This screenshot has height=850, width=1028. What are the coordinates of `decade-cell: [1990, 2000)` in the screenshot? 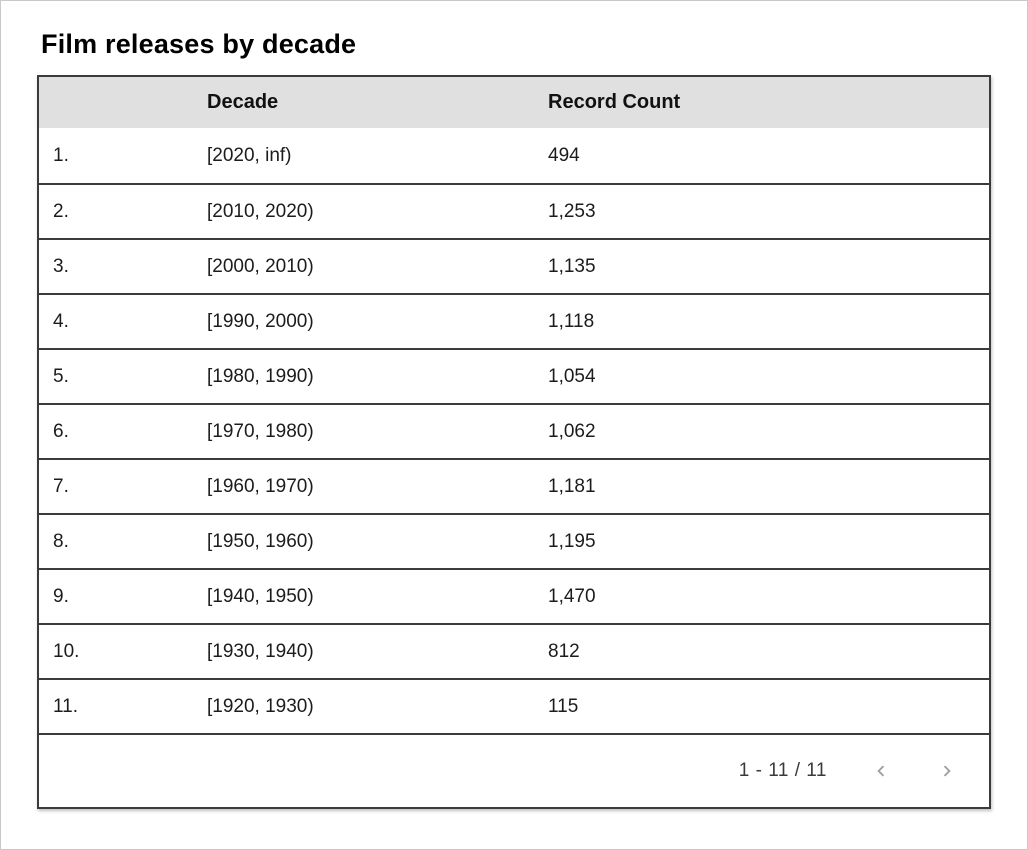 It's located at (260, 321).